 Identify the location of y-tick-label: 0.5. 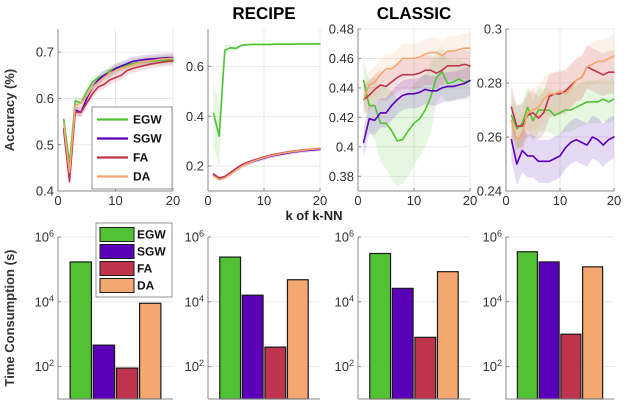
(45, 144).